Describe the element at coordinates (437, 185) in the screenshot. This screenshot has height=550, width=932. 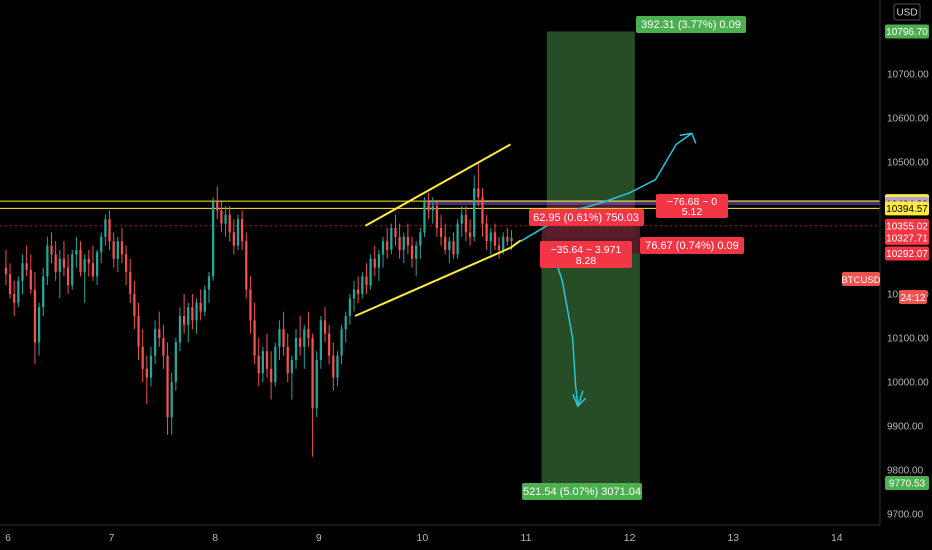
I see `wedge-upper-line` at that location.